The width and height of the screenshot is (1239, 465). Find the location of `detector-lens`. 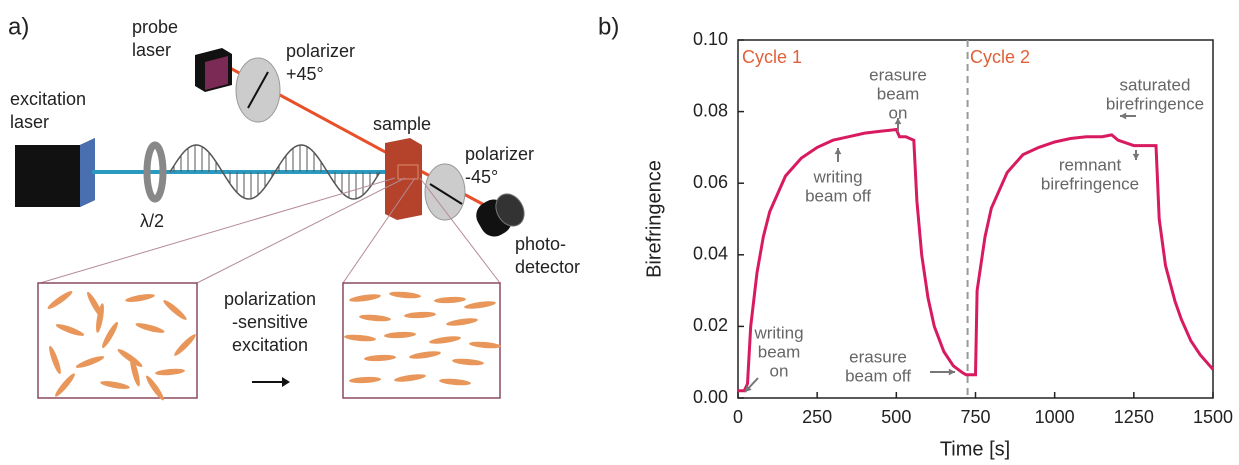

detector-lens is located at coordinates (510, 210).